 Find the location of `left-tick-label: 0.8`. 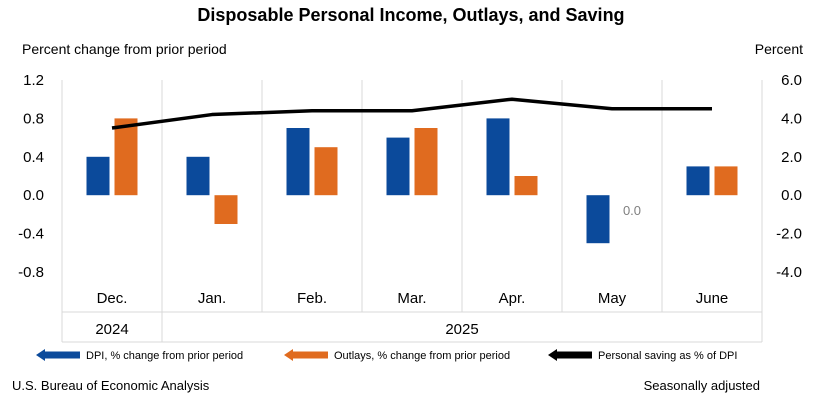

left-tick-label: 0.8 is located at coordinates (33, 118).